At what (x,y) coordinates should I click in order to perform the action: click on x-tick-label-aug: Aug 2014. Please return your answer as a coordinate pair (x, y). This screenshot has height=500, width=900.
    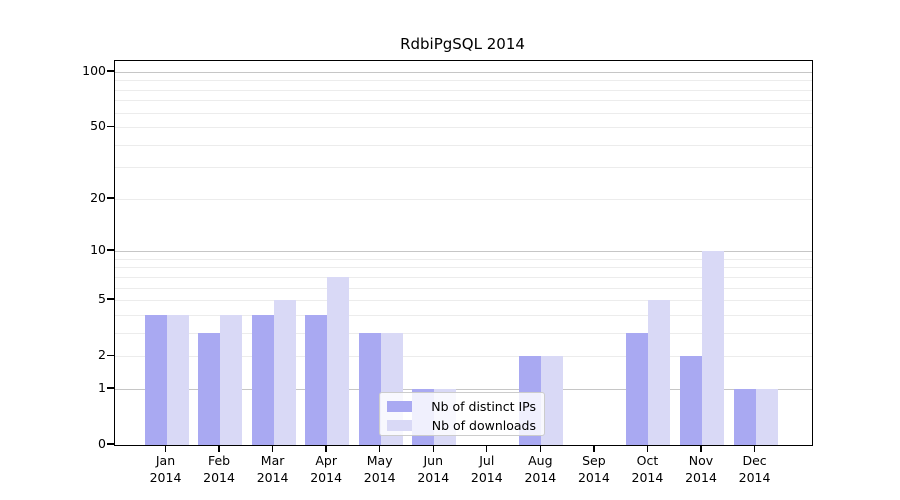
    Looking at the image, I should click on (540, 469).